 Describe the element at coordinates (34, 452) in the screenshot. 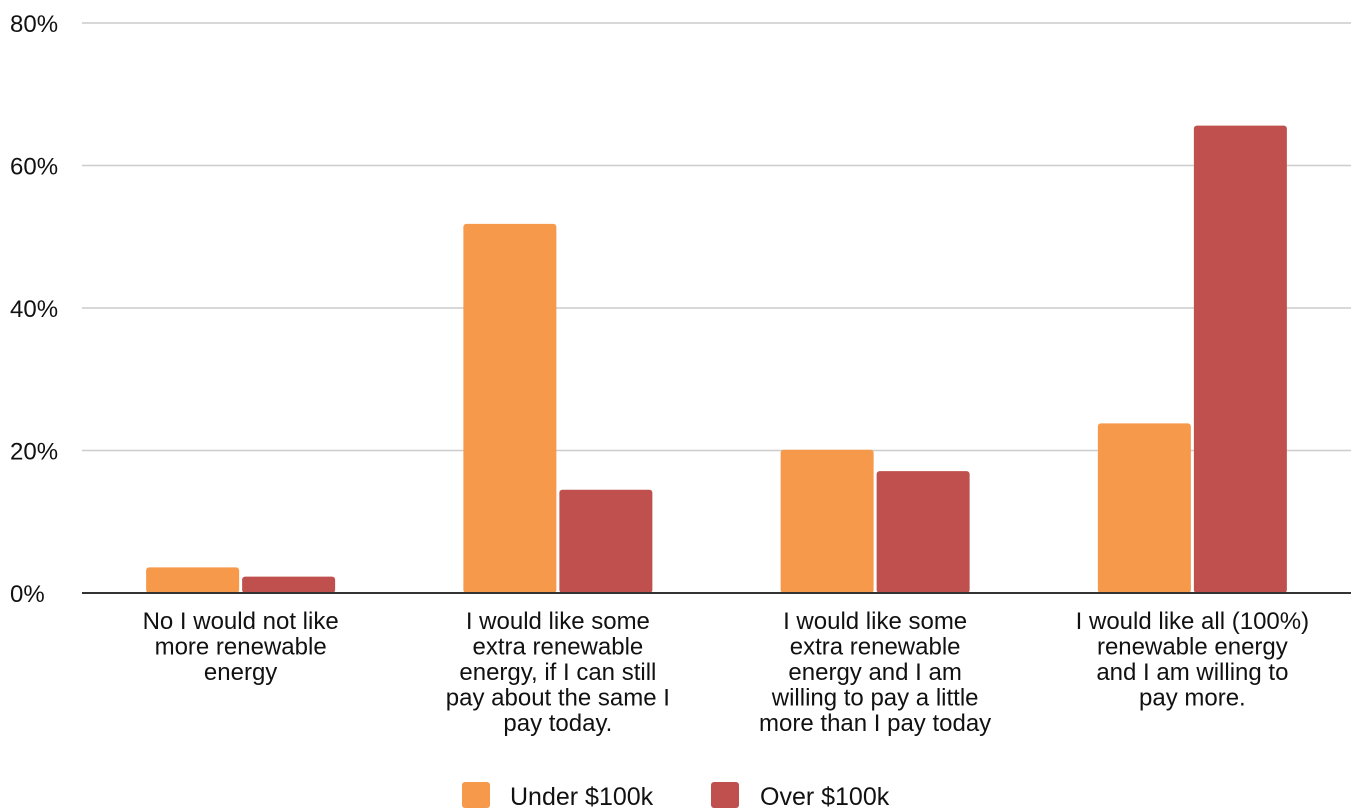

I see `y-tick-label: 20%` at that location.